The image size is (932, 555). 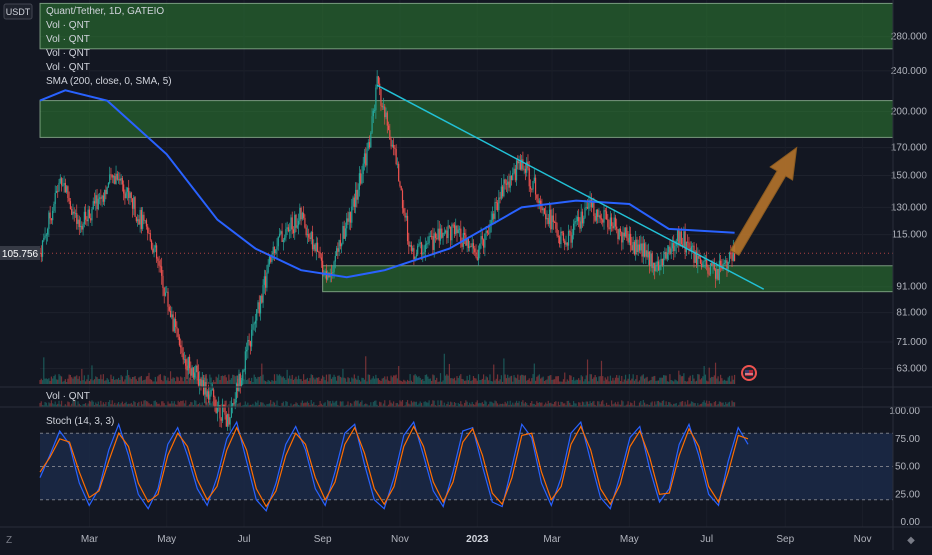 I want to click on us-flag-event-icon, so click(x=749, y=373).